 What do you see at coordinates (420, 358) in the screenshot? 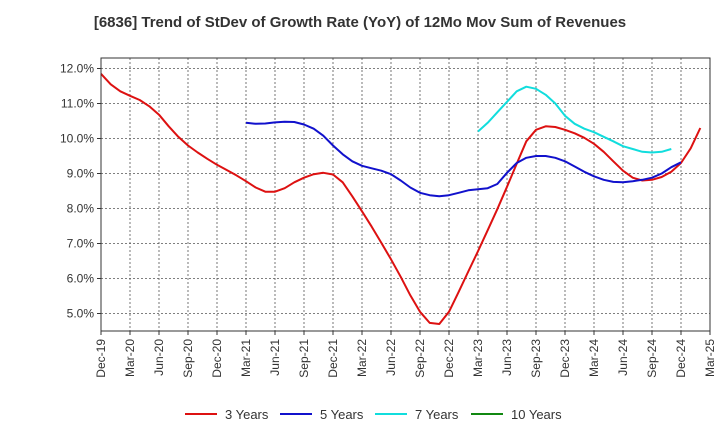
I see `x-tick-label: Sep-22` at bounding box center [420, 358].